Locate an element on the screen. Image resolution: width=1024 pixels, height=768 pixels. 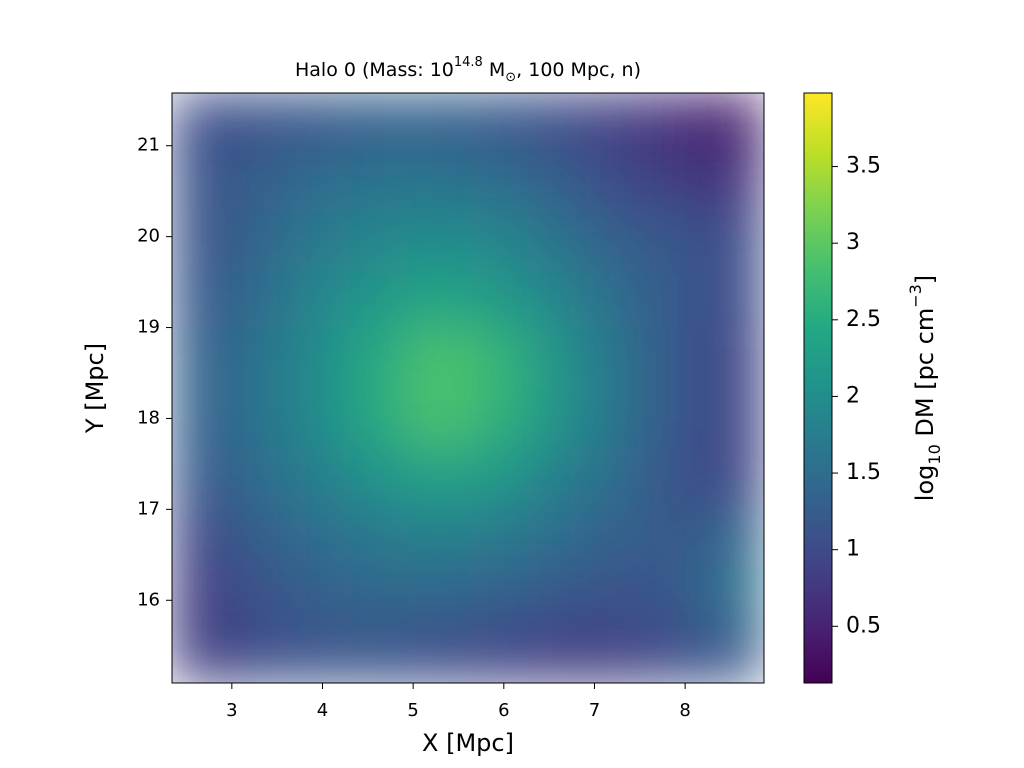
cb-label-text: ] is located at coordinates (925, 279).